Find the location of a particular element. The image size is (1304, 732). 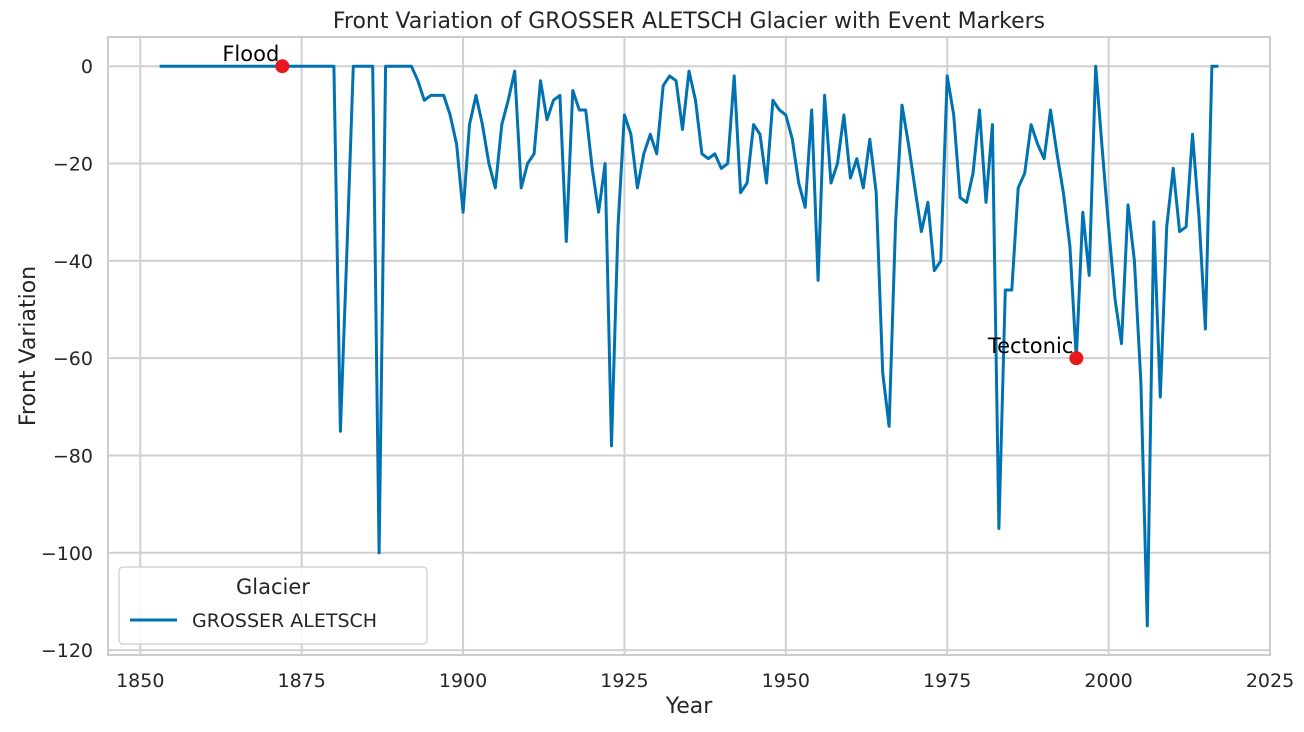

y-tick-label: −100 is located at coordinates (67, 554).